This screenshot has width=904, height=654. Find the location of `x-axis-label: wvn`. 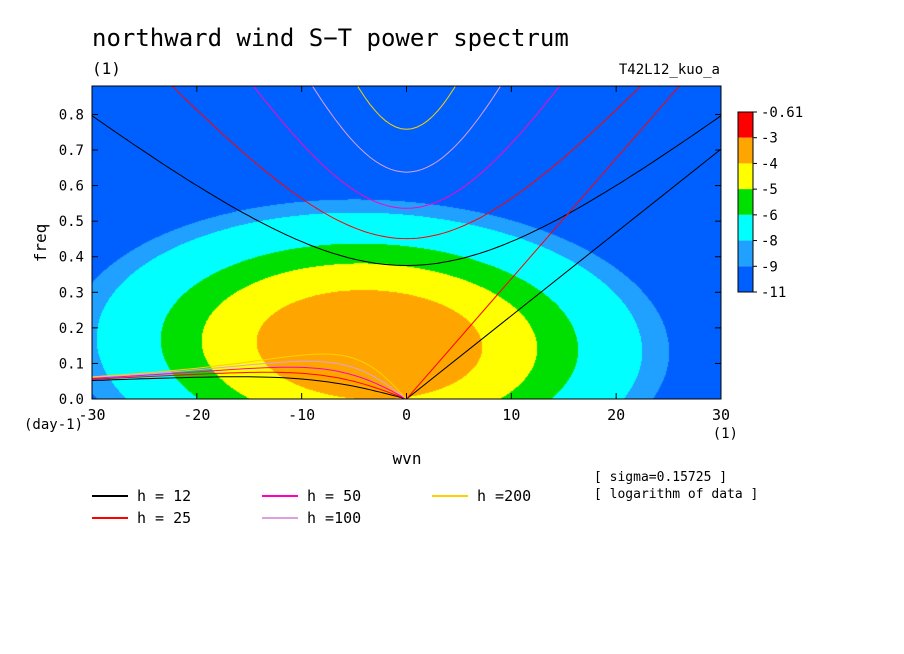

x-axis-label: wvn is located at coordinates (407, 458).